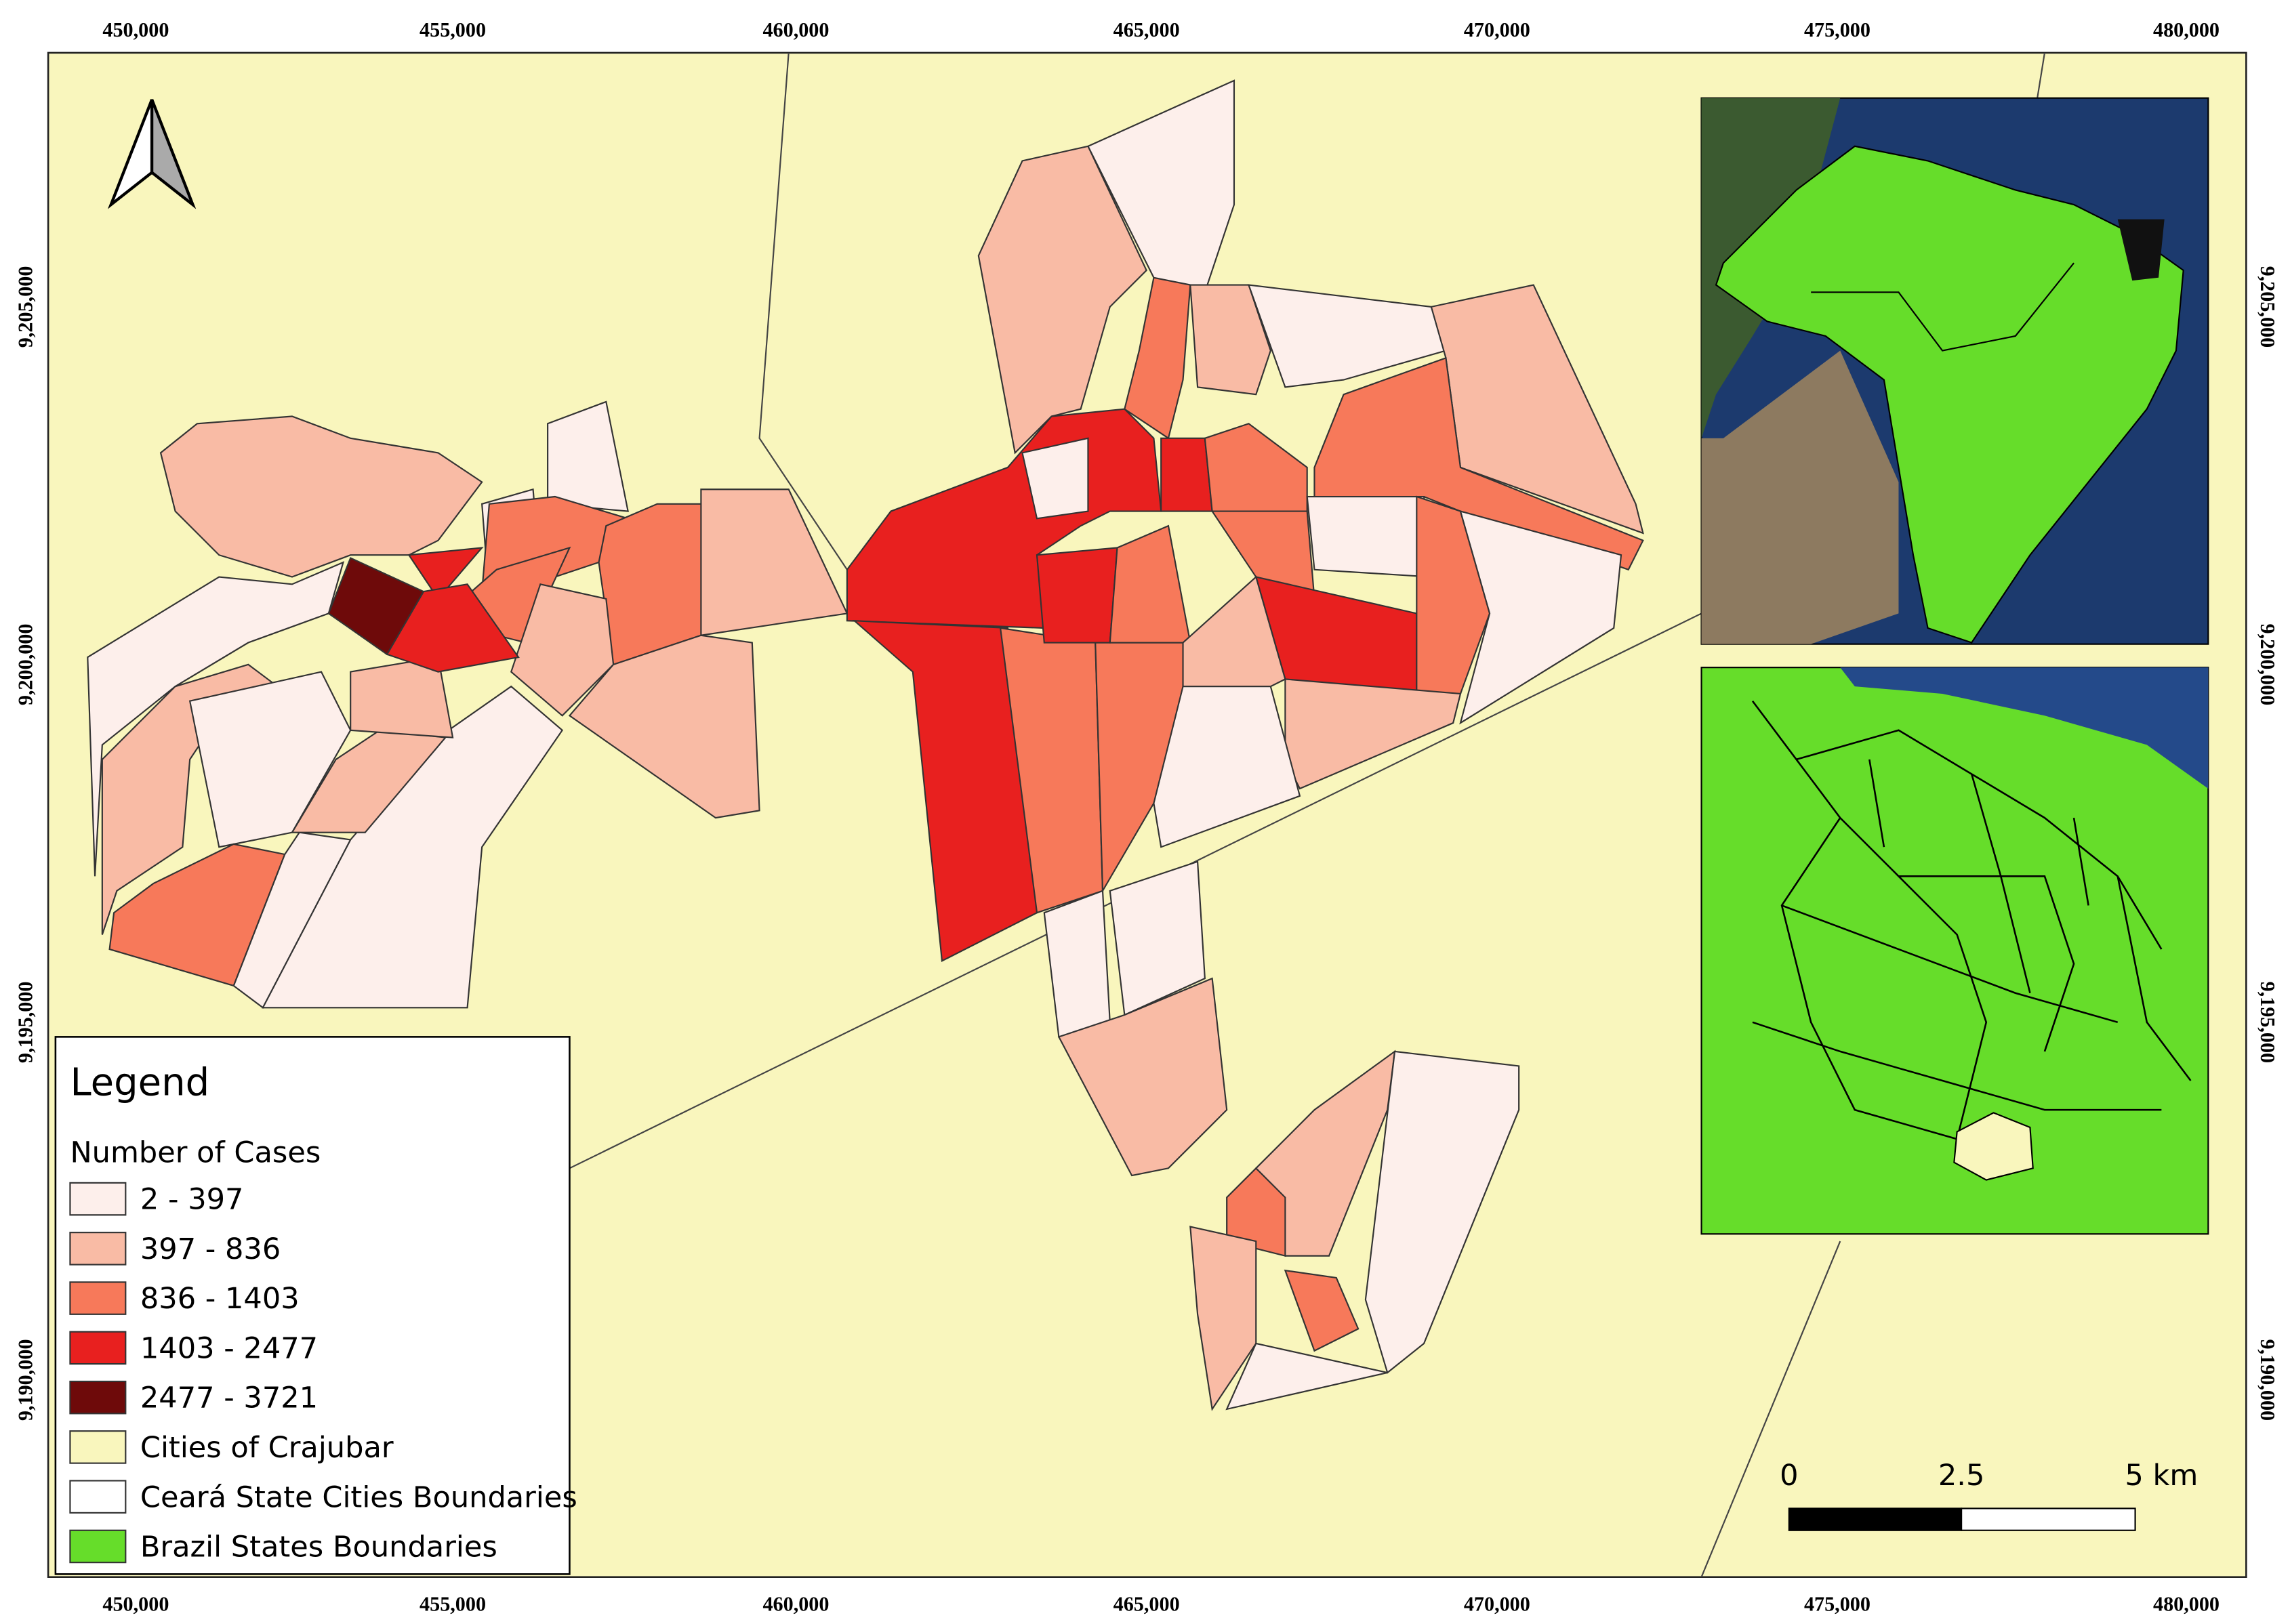 This screenshot has width=2290, height=1624. What do you see at coordinates (267, 1448) in the screenshot?
I see `legend-label: Cities of Crajubar` at bounding box center [267, 1448].